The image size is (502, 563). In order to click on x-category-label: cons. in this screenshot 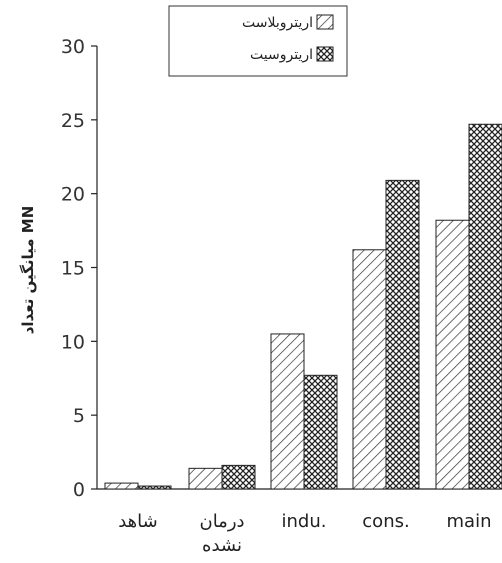, I will do `click(385, 521)`.